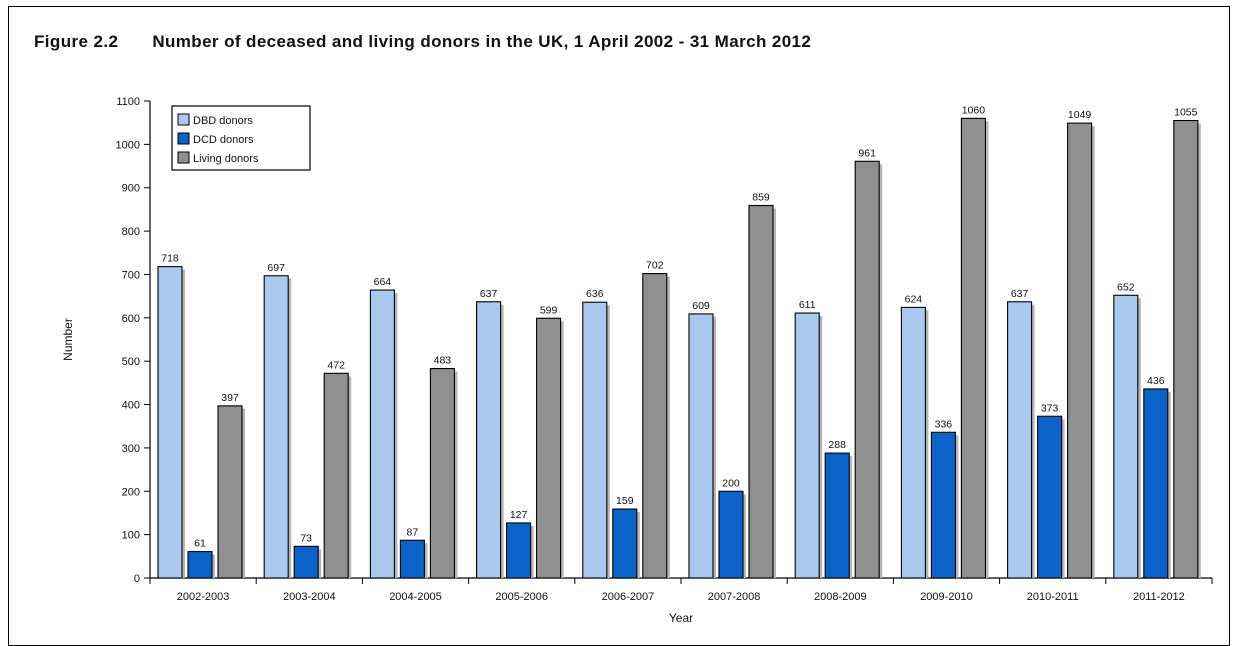 This screenshot has height=646, width=1237. I want to click on data-label: 127, so click(519, 515).